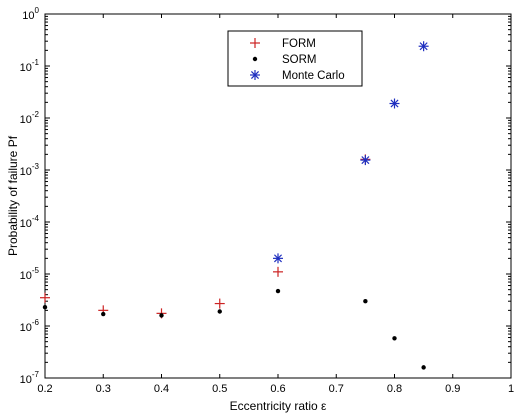  What do you see at coordinates (36, 374) in the screenshot?
I see `y-tick-label-exponent: -7` at bounding box center [36, 374].